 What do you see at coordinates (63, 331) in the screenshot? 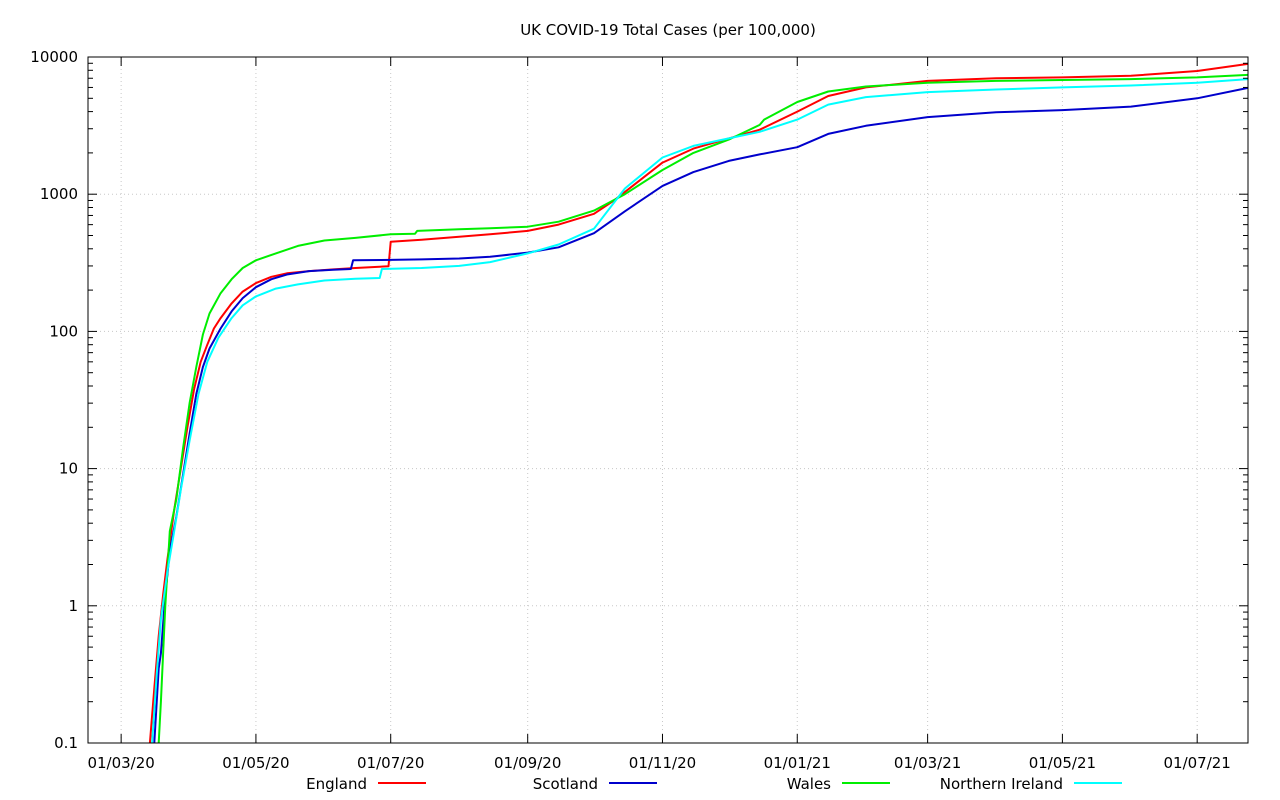
I see `y-tick-label: 100` at bounding box center [63, 331].